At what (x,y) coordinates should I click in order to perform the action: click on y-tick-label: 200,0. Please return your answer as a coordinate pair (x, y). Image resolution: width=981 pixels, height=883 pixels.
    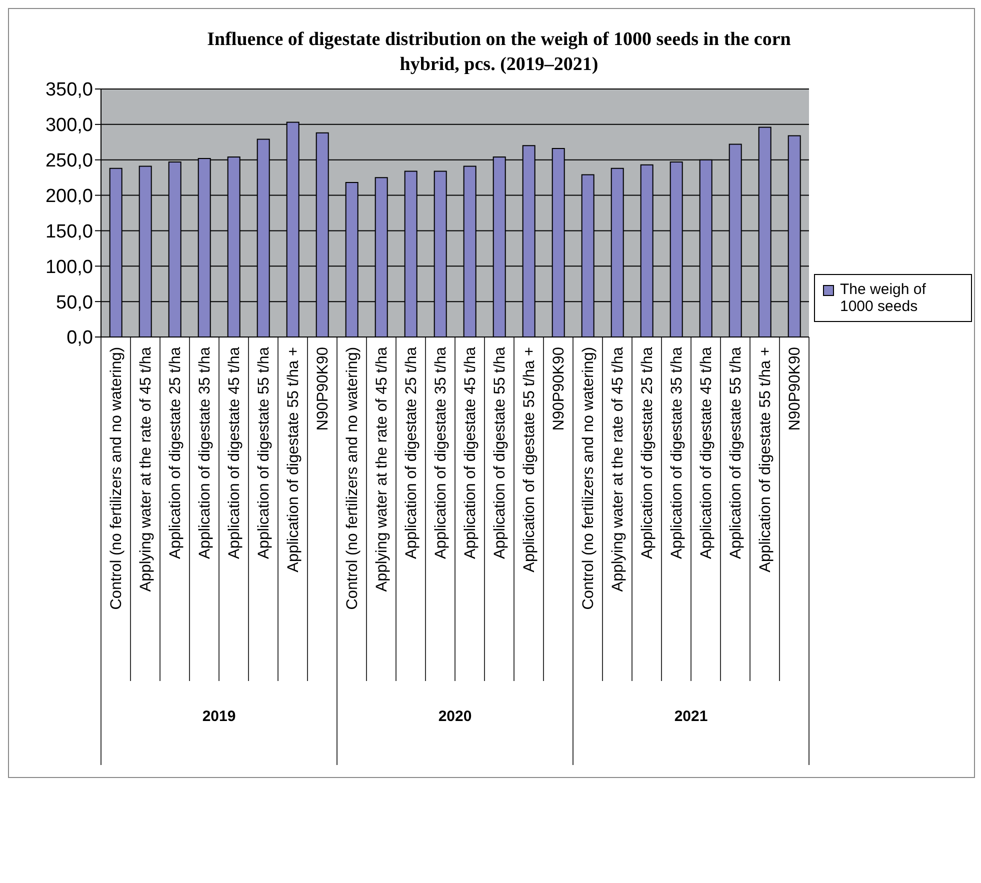
    Looking at the image, I should click on (69, 197).